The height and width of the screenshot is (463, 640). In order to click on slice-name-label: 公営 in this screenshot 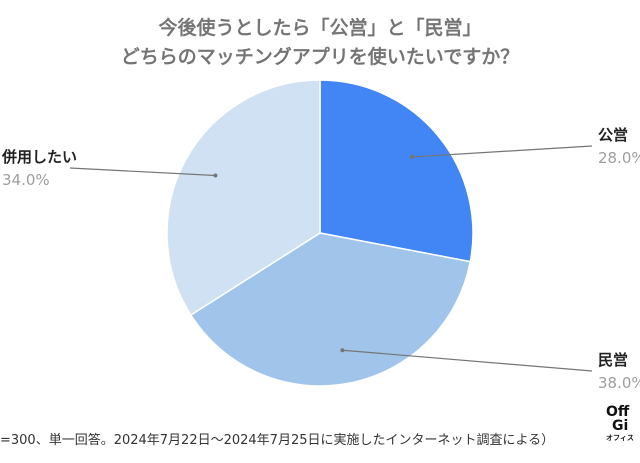, I will do `click(613, 135)`.